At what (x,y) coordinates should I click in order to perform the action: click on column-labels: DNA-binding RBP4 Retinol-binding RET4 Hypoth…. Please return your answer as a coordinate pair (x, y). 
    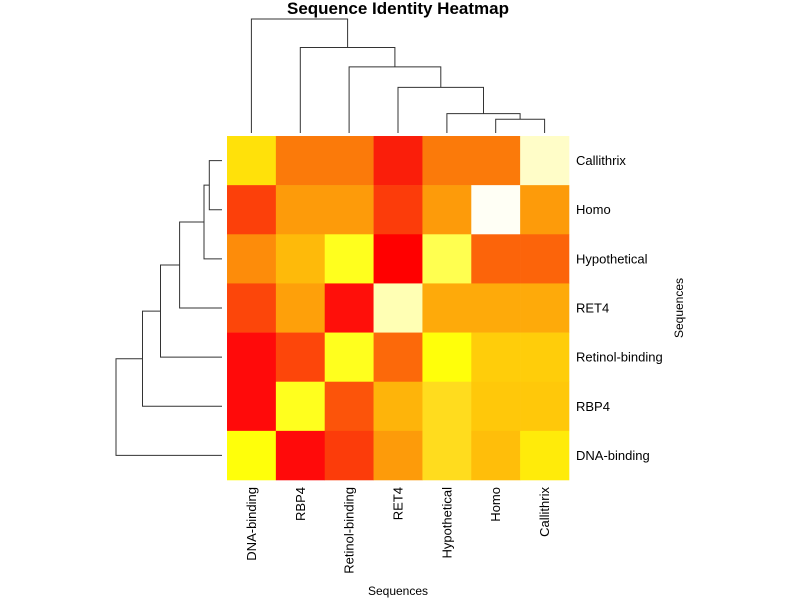
    Looking at the image, I should click on (398, 530).